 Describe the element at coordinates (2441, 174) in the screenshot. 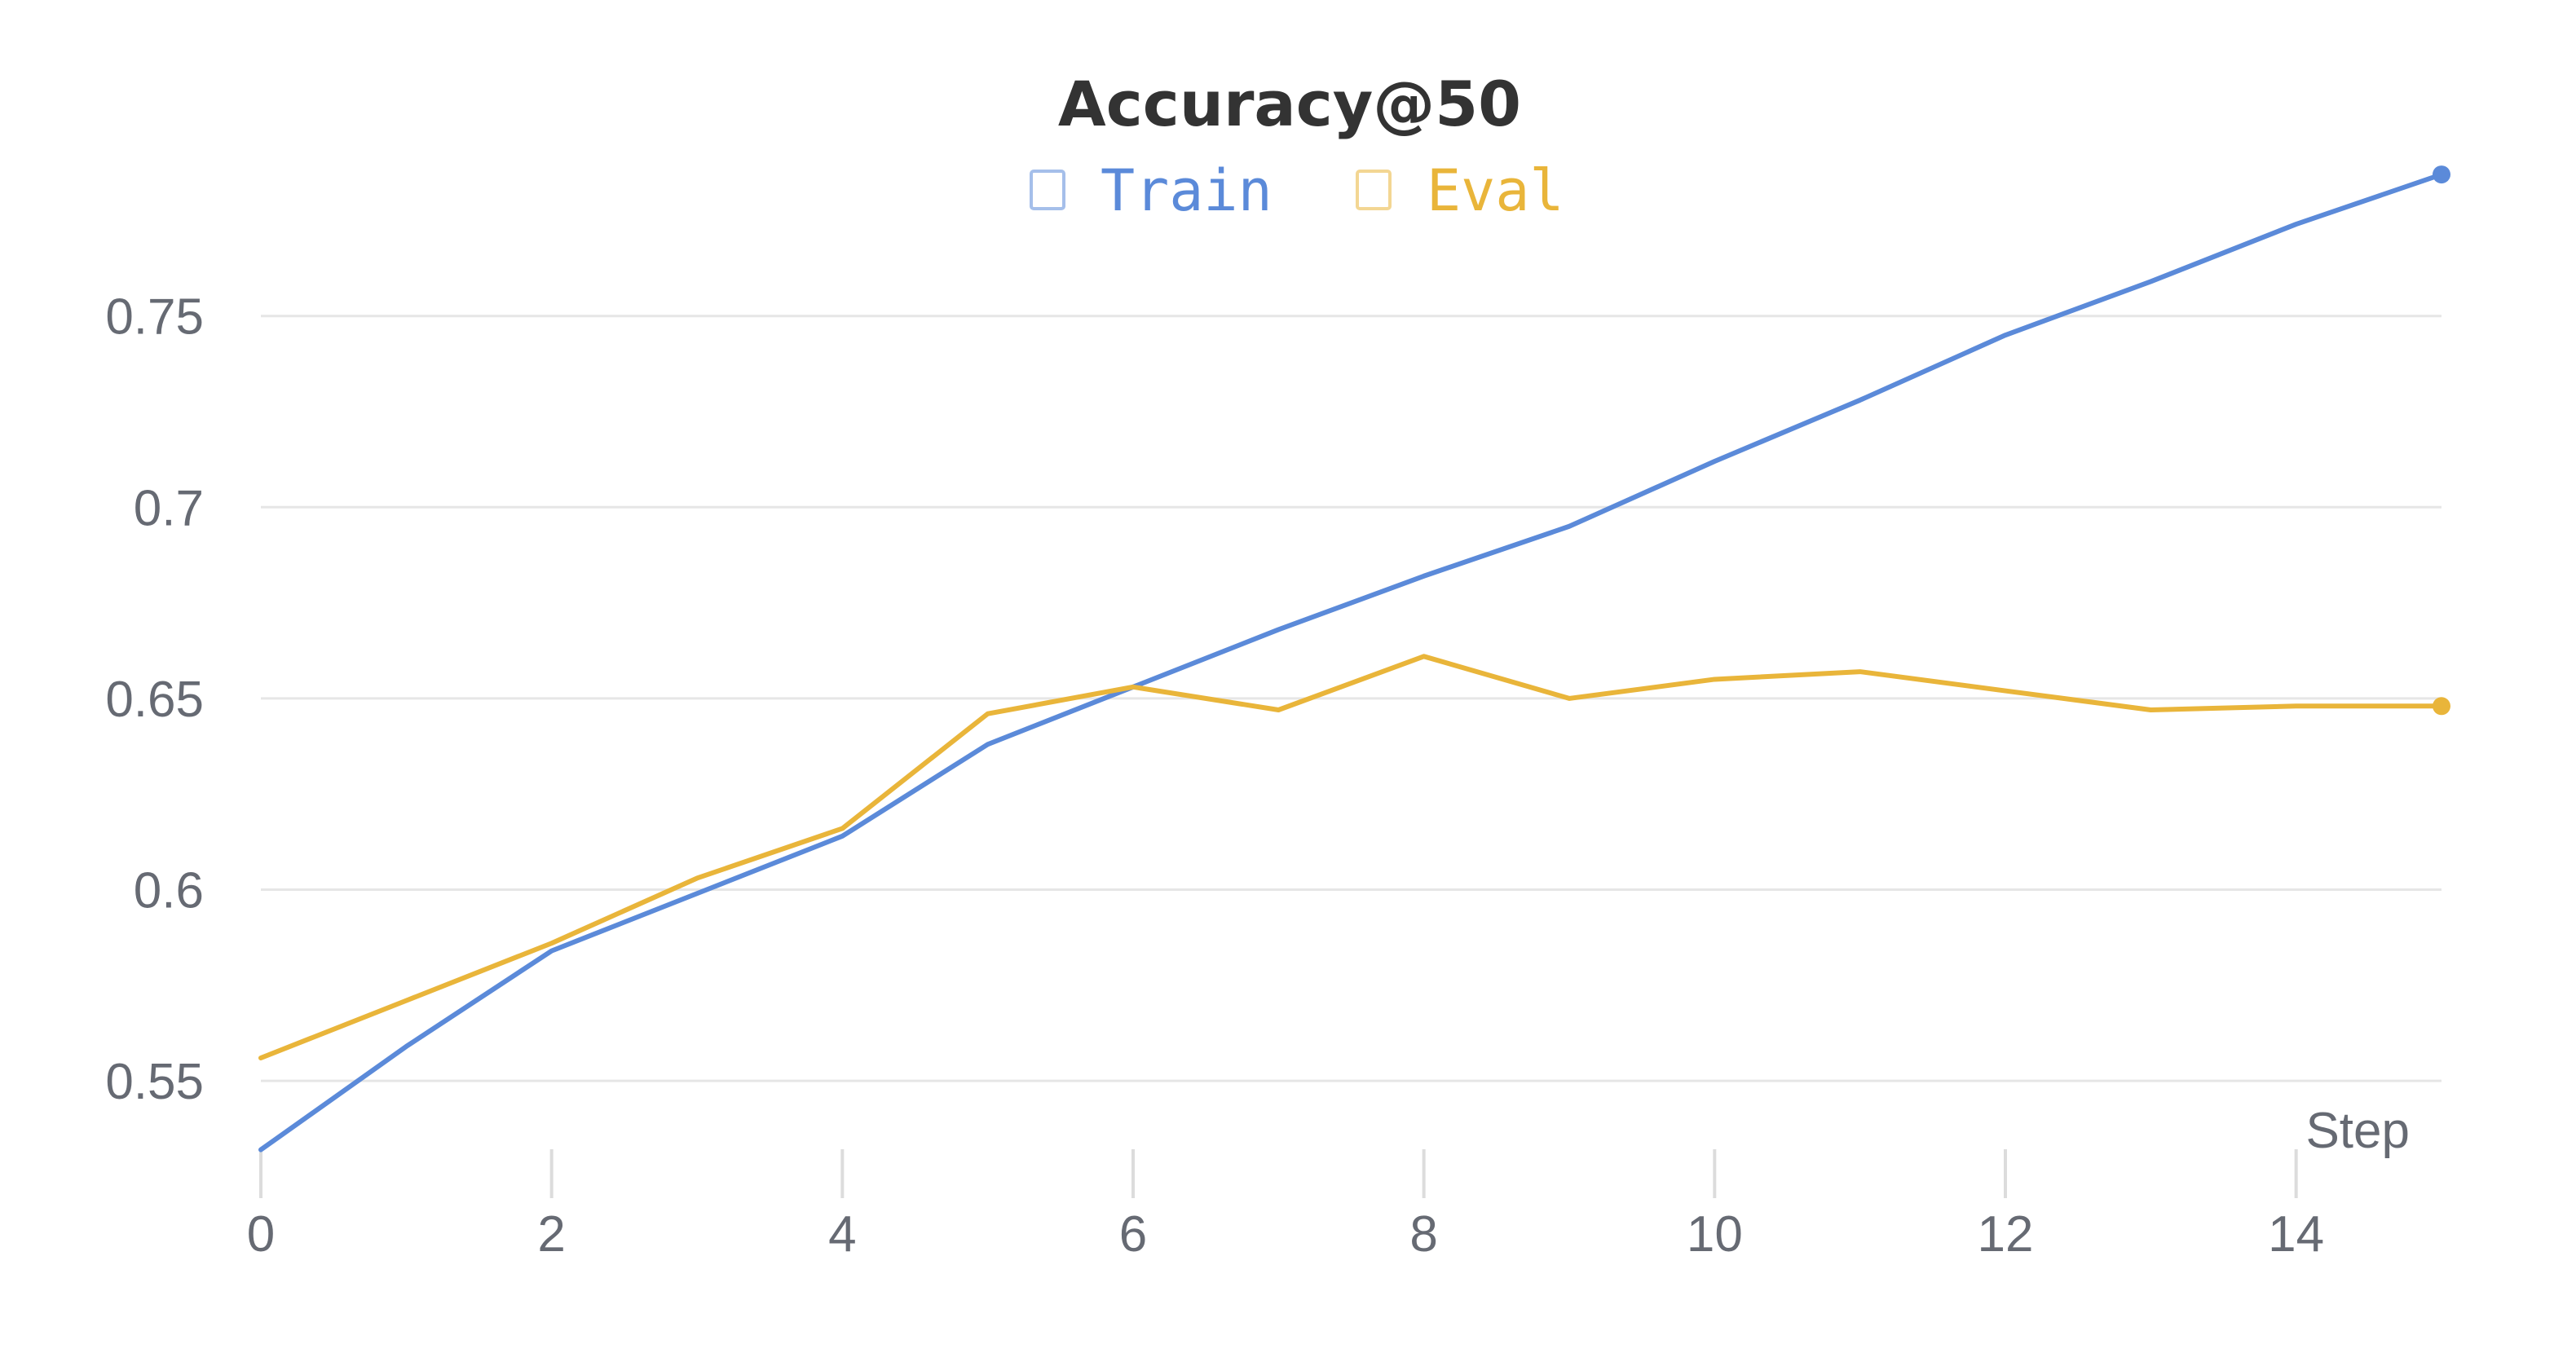

I see `series-endpoint-train` at that location.